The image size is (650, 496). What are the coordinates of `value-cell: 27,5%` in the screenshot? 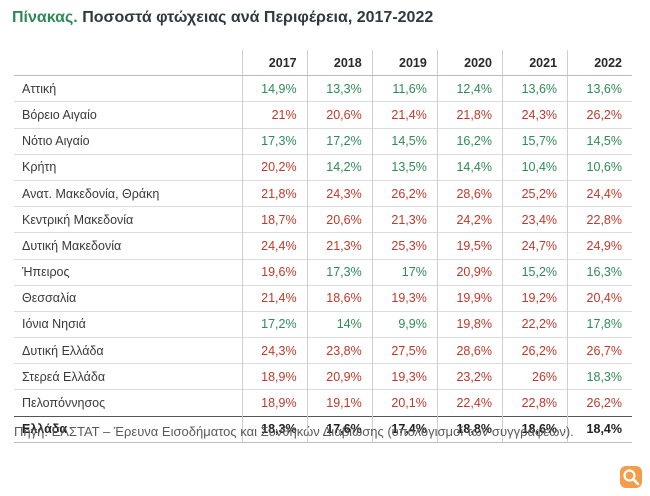 It's located at (404, 350).